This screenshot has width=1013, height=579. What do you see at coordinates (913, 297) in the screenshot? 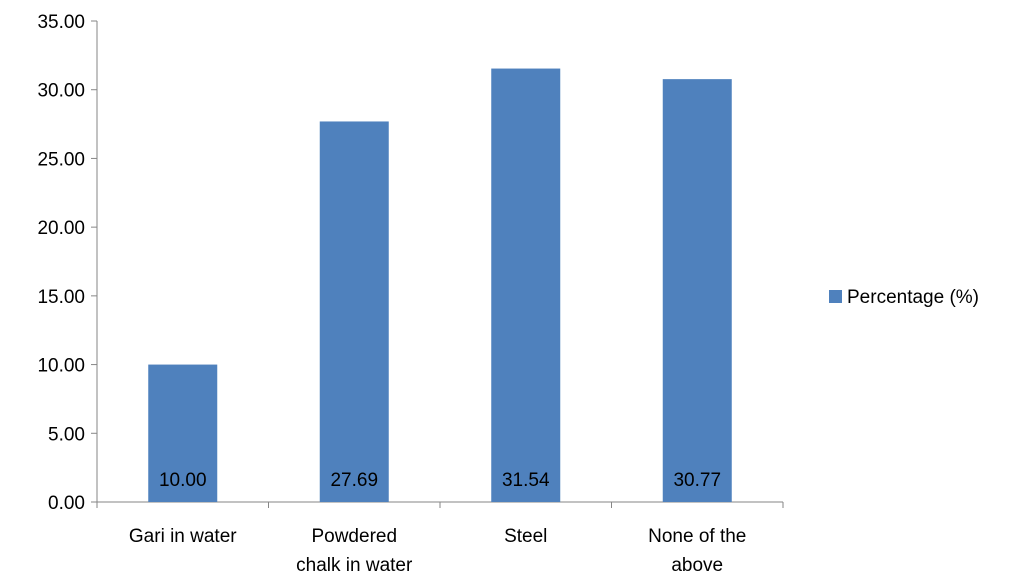
I see `legend-label: Percentage (%)` at bounding box center [913, 297].